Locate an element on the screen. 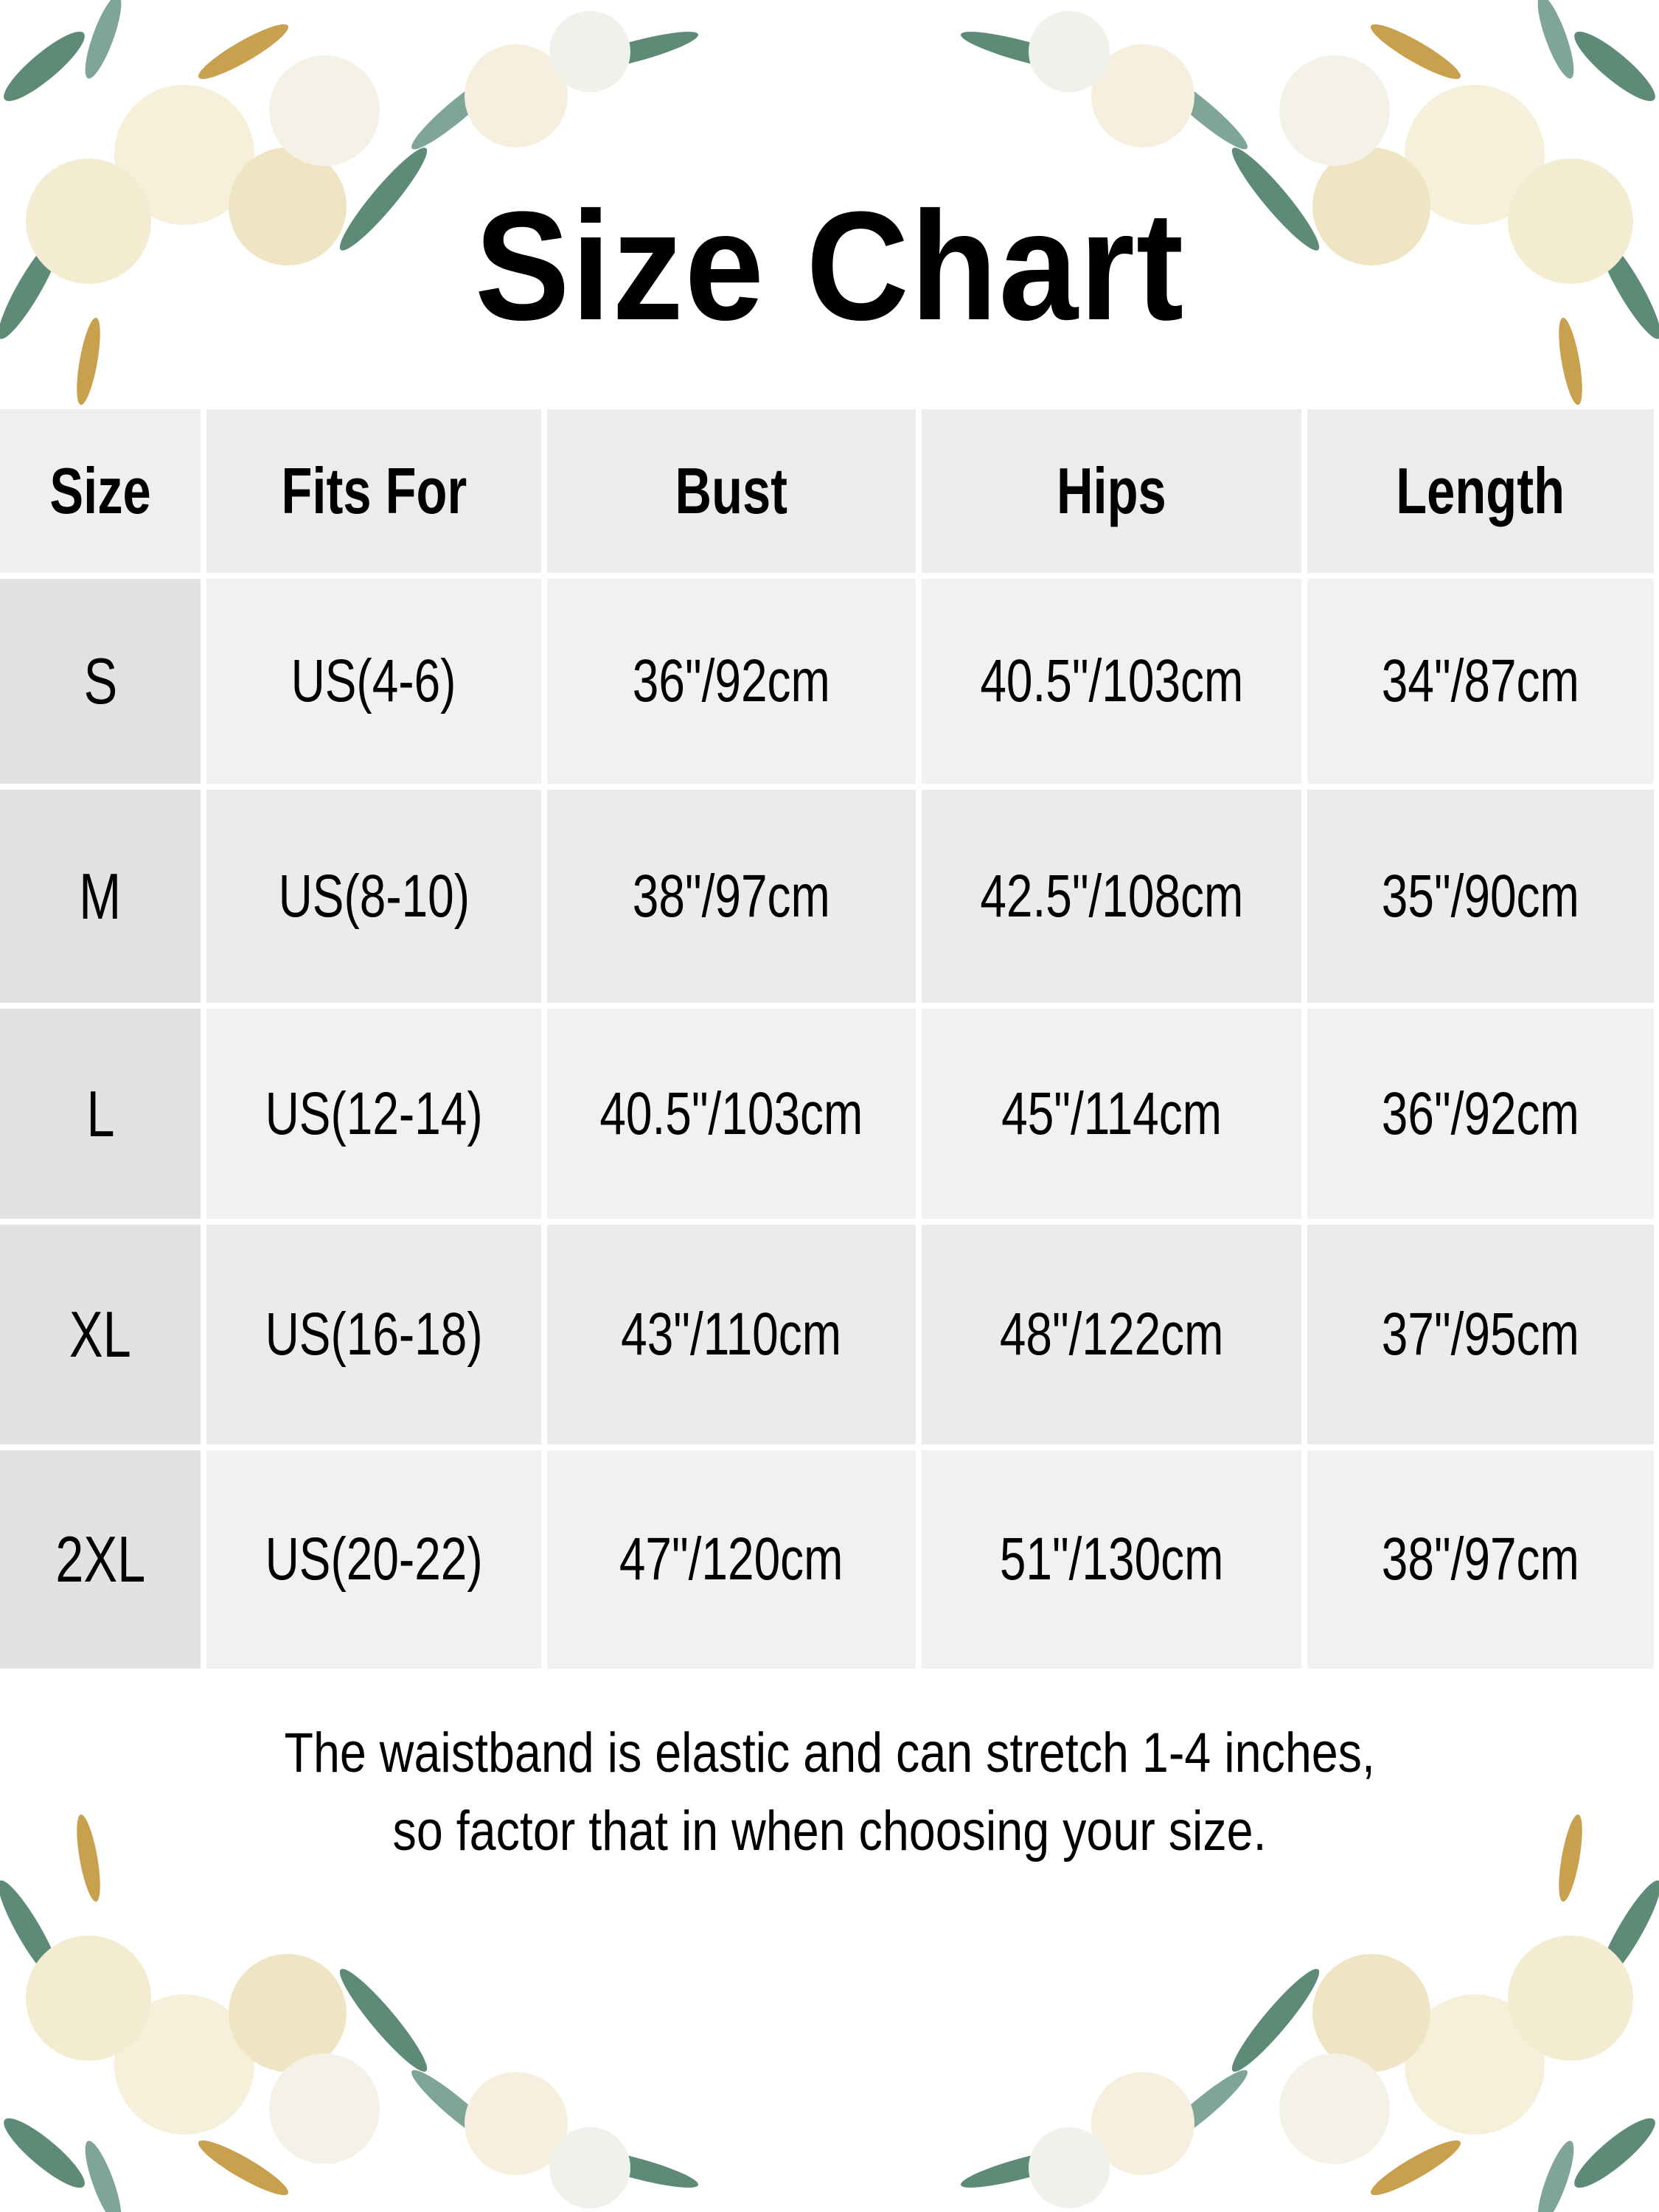  header-label: Hips is located at coordinates (1111, 490).